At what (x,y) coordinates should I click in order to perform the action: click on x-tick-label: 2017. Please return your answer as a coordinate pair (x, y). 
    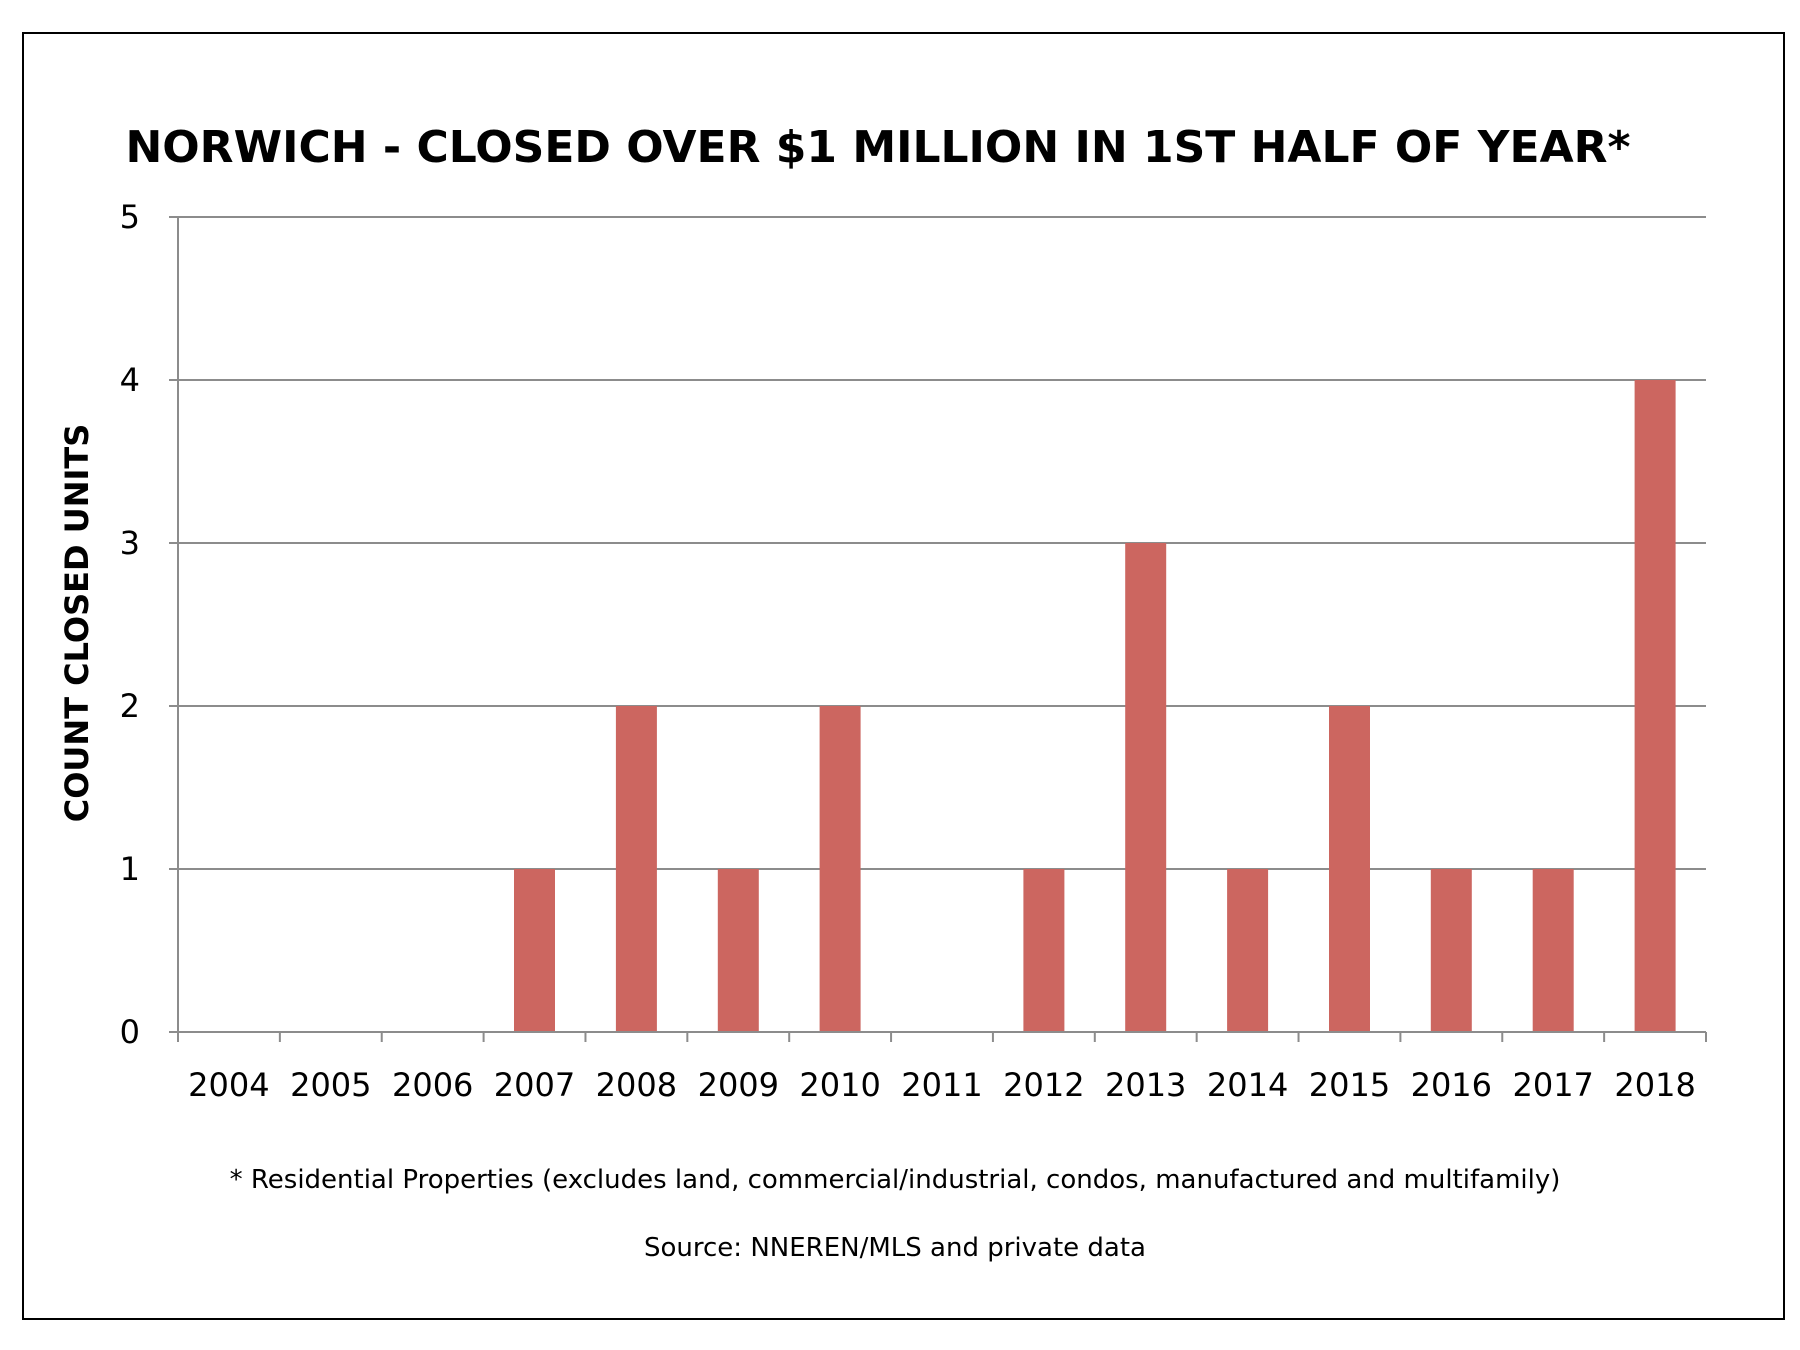
    Looking at the image, I should click on (1552, 1085).